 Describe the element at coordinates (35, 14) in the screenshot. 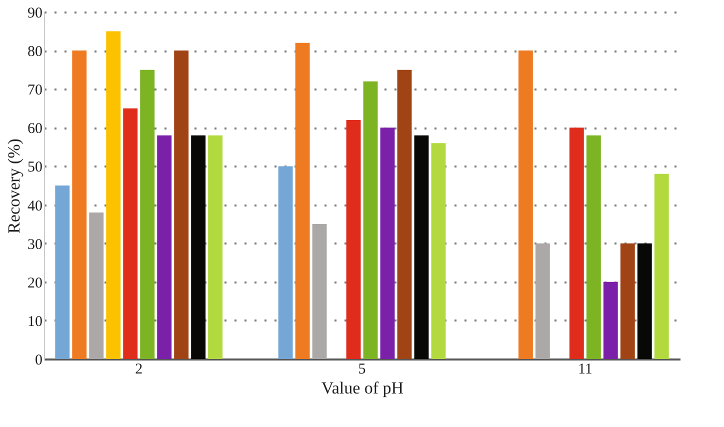

I see `y-tick-label: 90` at that location.